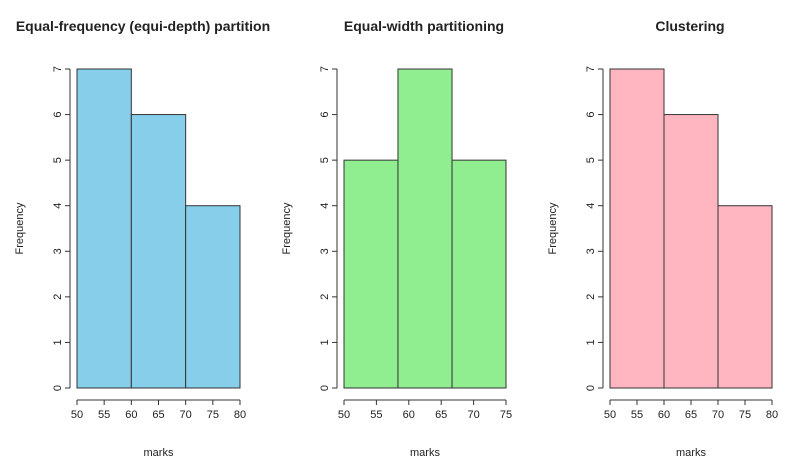 The width and height of the screenshot is (800, 474). I want to click on chart-title: Equal-width partitioning, so click(424, 26).